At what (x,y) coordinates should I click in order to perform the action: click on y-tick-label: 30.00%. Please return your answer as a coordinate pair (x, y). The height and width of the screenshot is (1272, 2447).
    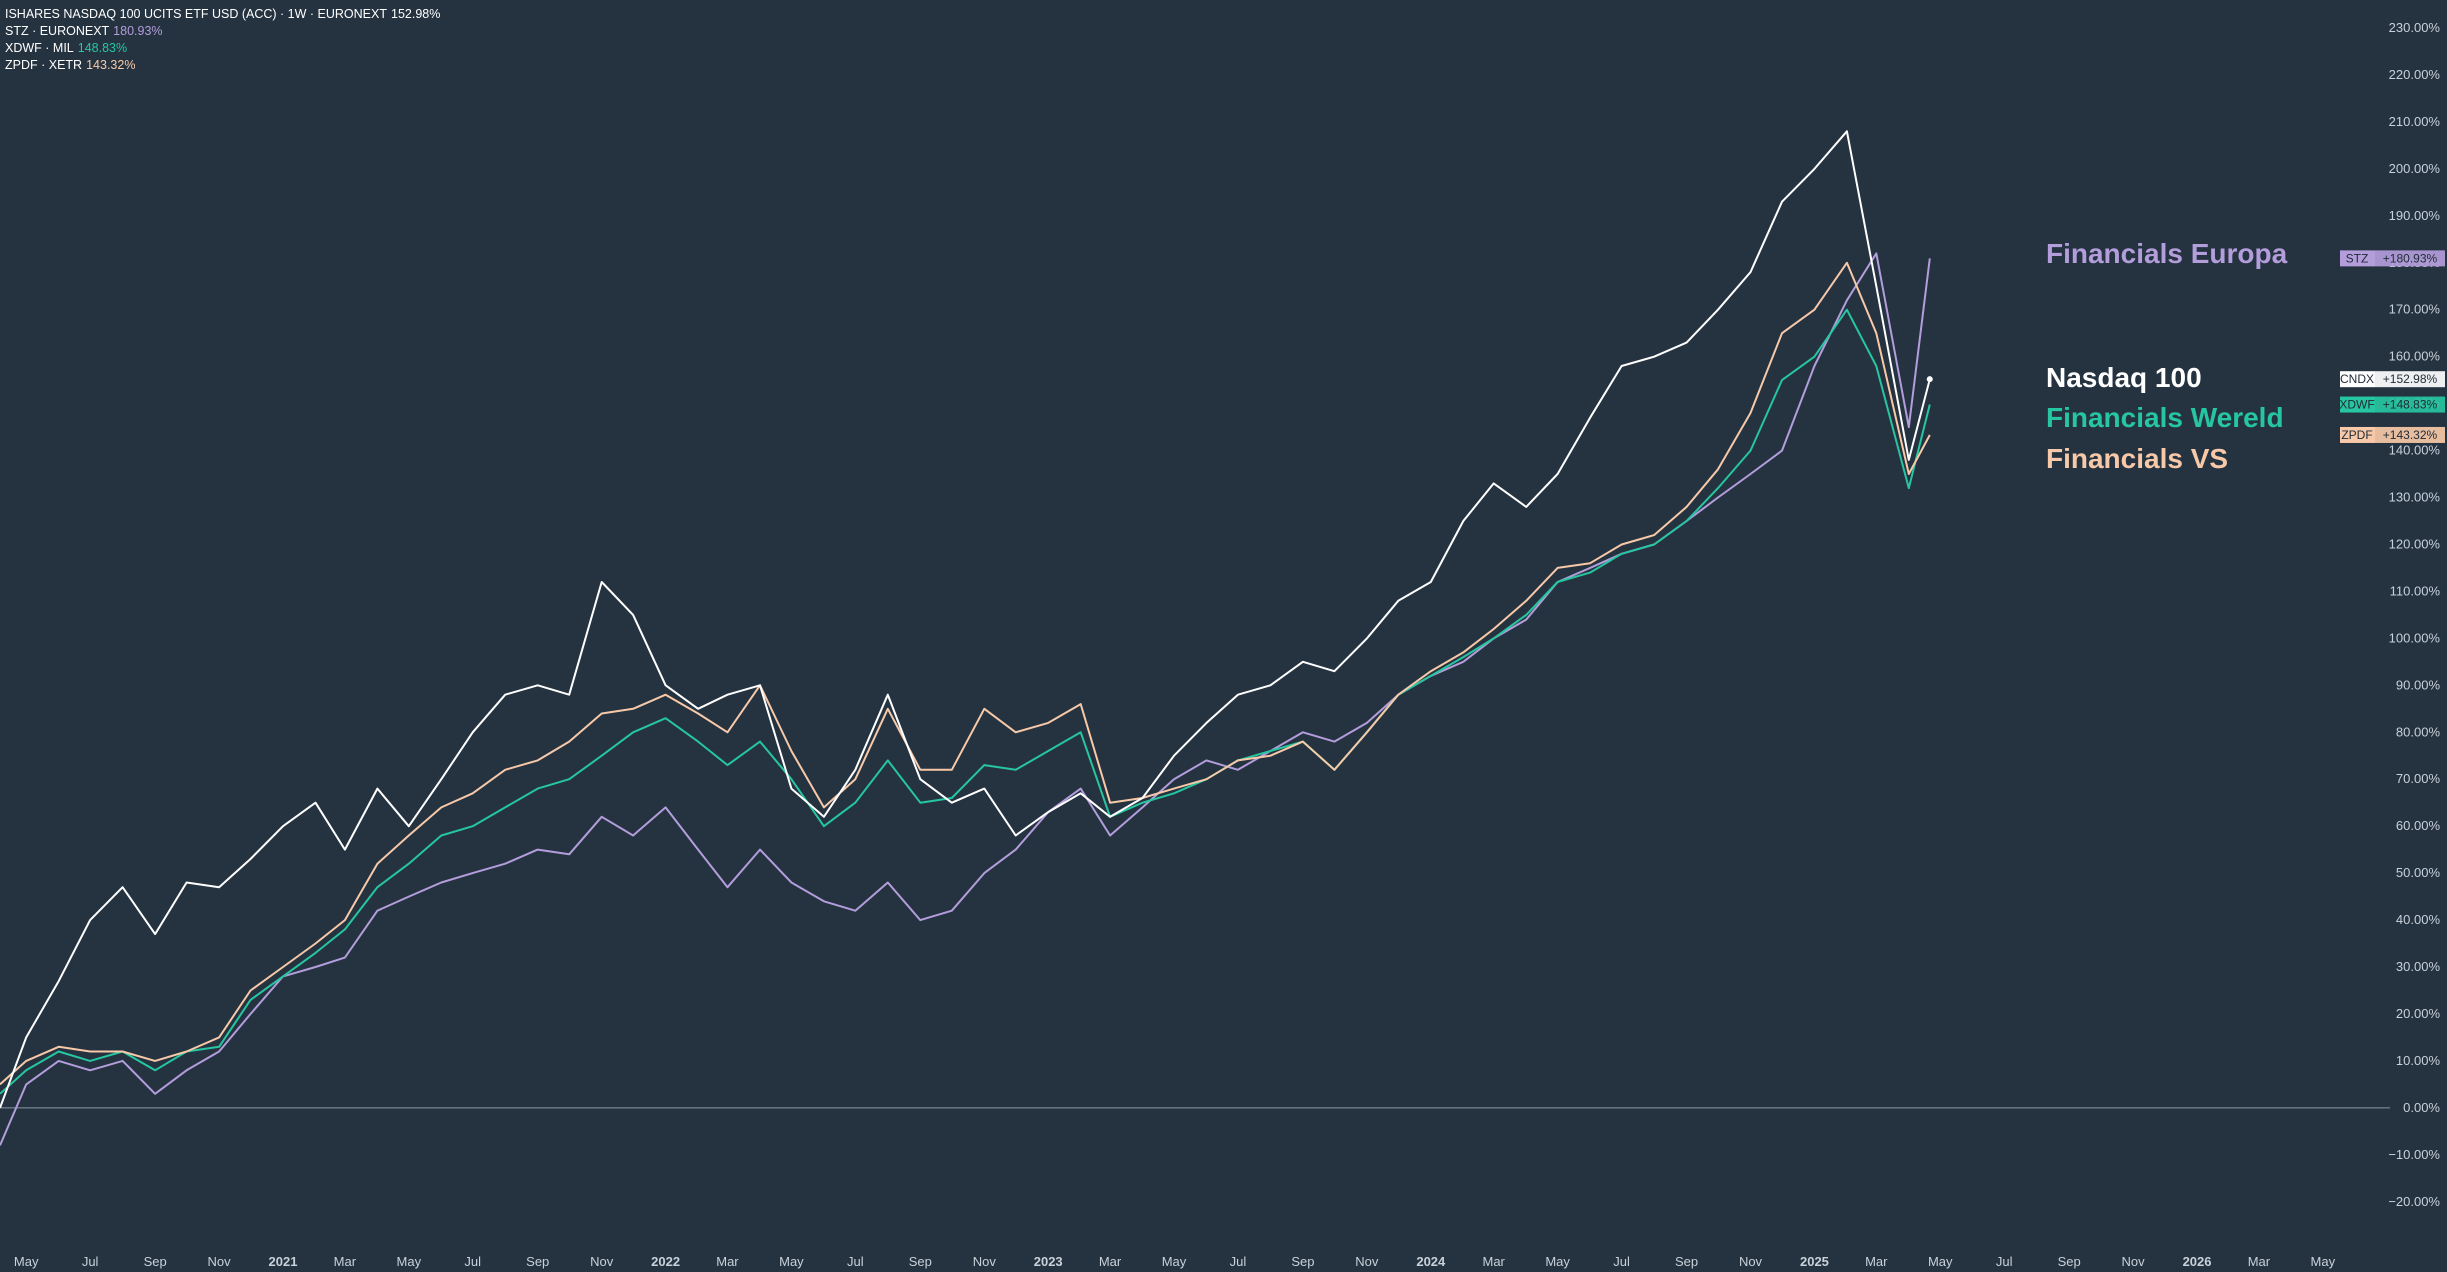
    Looking at the image, I should click on (2418, 966).